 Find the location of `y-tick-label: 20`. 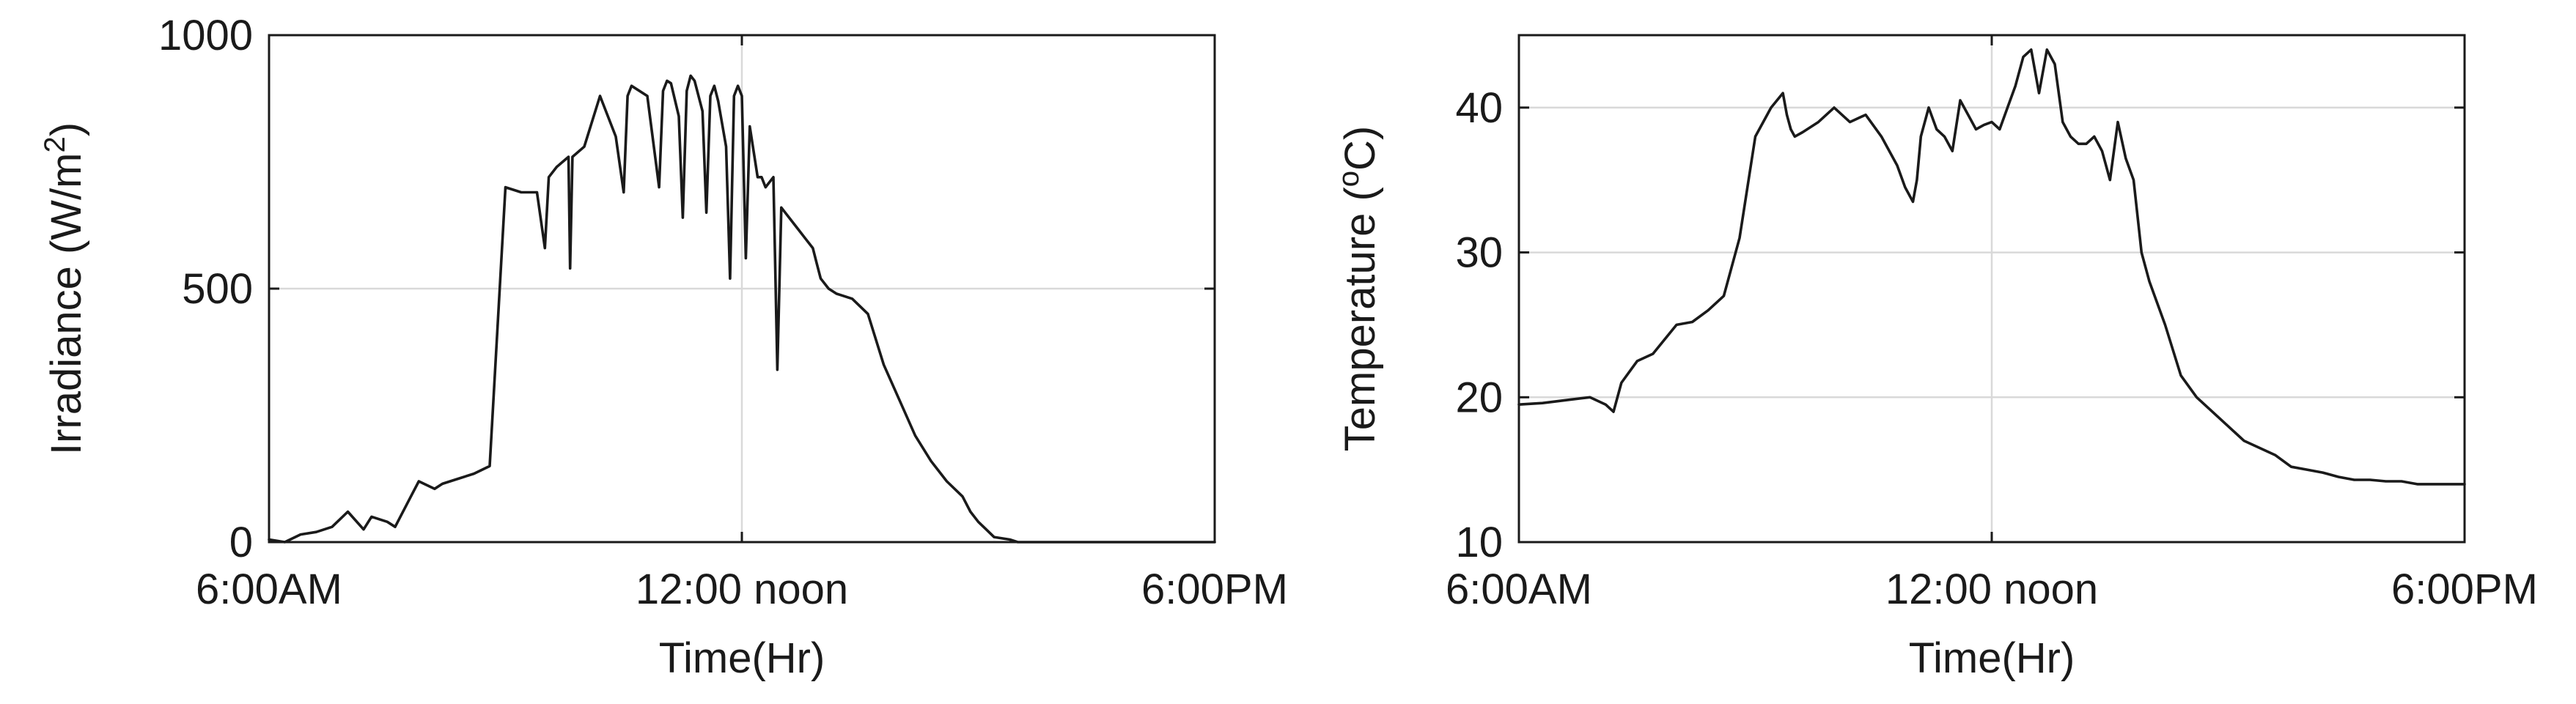

y-tick-label: 20 is located at coordinates (1479, 398).